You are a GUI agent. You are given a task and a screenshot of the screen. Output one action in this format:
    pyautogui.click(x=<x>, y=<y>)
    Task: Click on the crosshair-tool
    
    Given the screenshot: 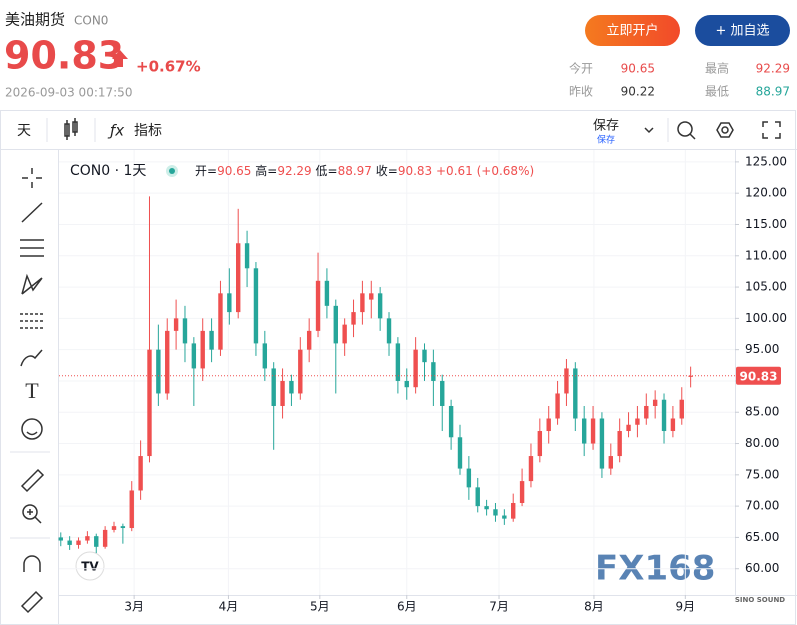 What is the action you would take?
    pyautogui.click(x=32, y=178)
    